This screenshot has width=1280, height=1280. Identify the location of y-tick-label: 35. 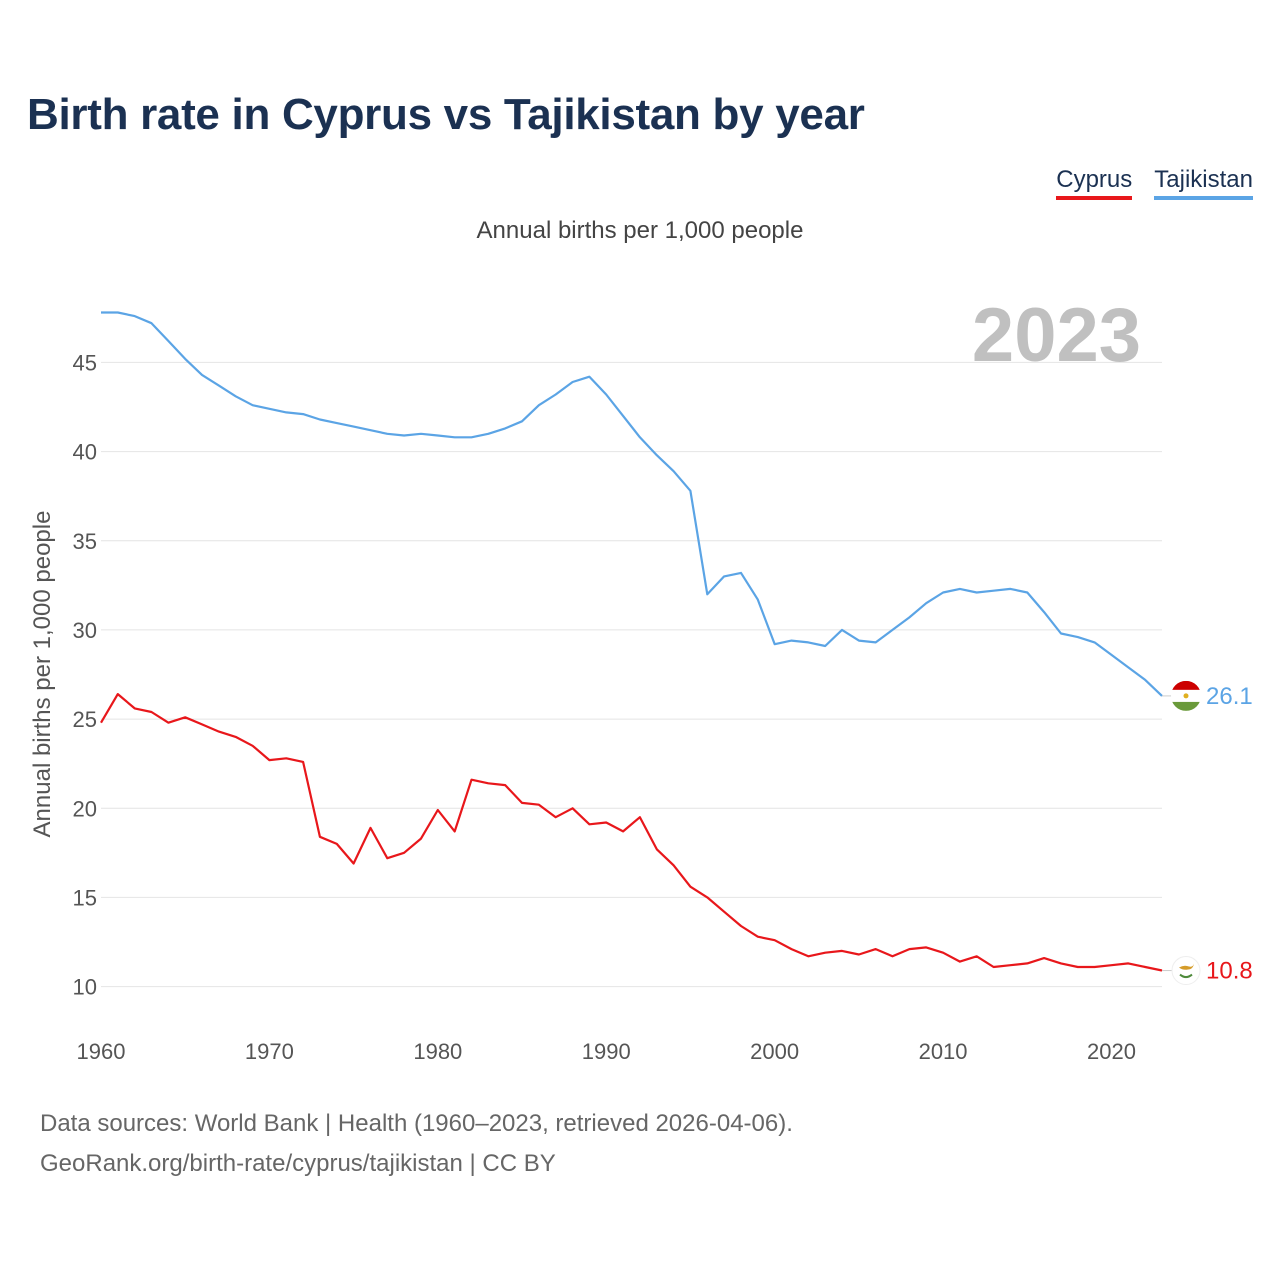
(85, 541).